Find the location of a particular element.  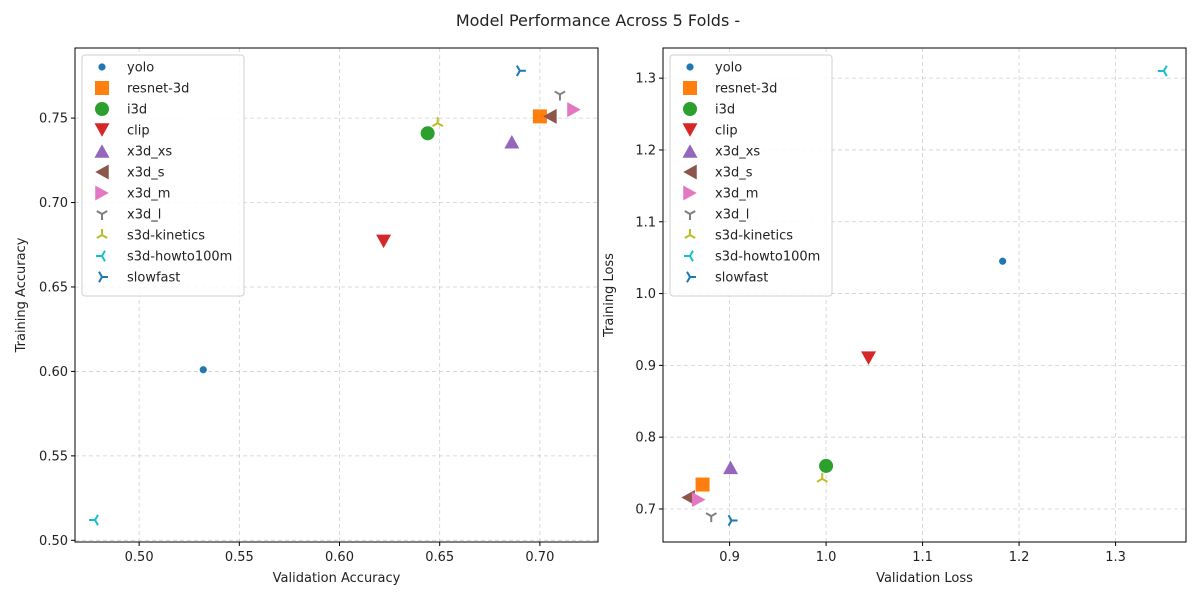

x-tick-label: 0.55 is located at coordinates (239, 557).